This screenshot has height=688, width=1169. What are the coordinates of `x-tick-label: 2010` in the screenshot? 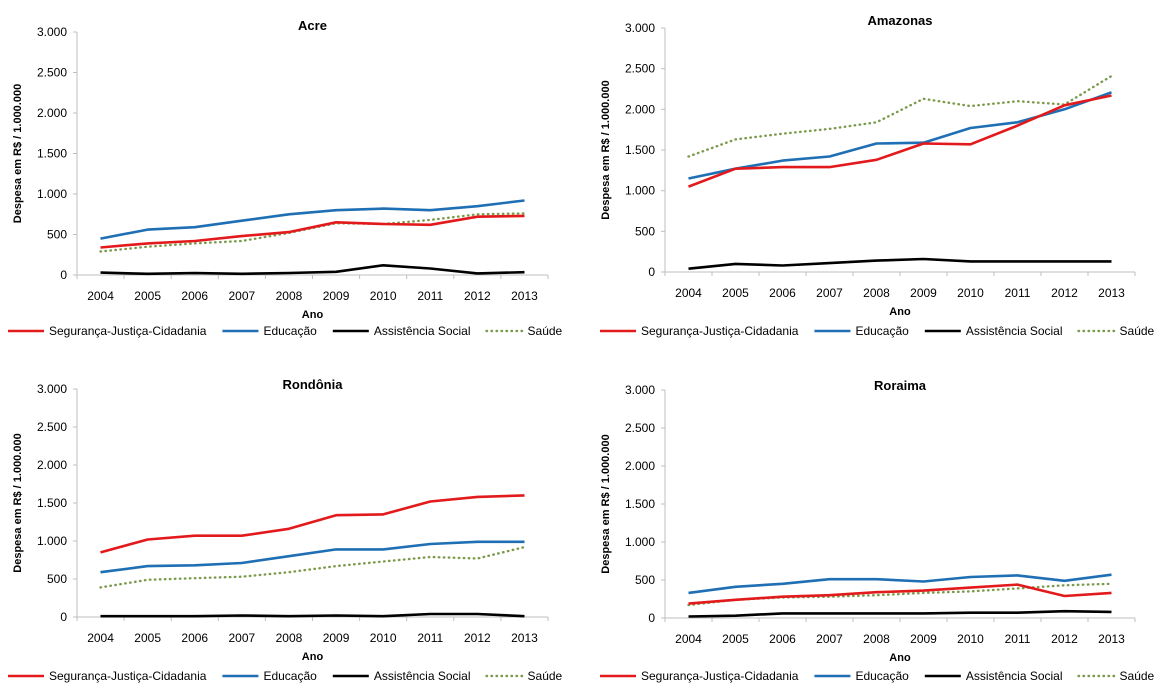 It's located at (970, 293).